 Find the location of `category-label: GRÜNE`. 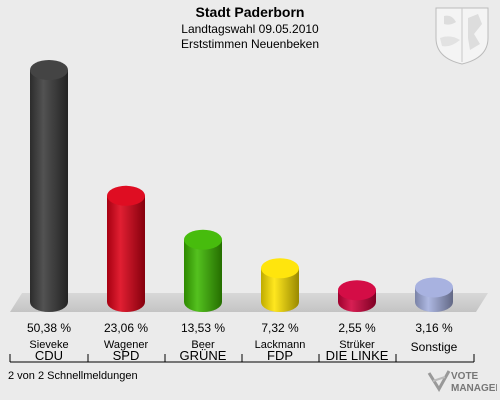

category-label: GRÜNE is located at coordinates (203, 355).